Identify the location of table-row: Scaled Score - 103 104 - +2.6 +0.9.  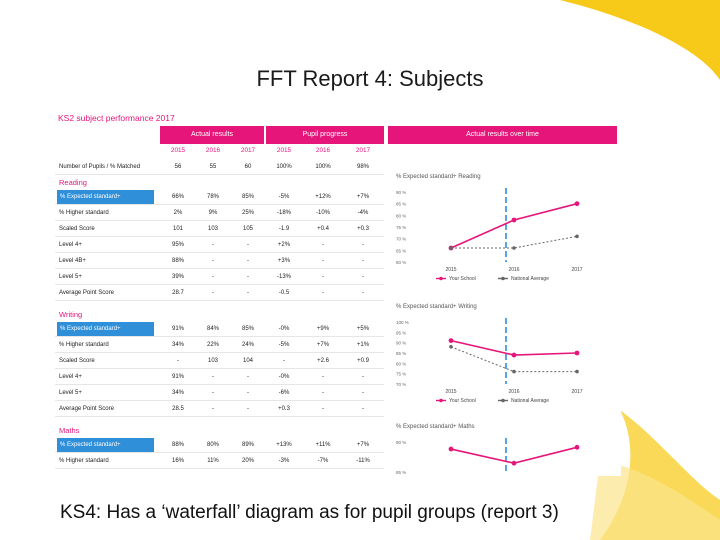
(219, 361).